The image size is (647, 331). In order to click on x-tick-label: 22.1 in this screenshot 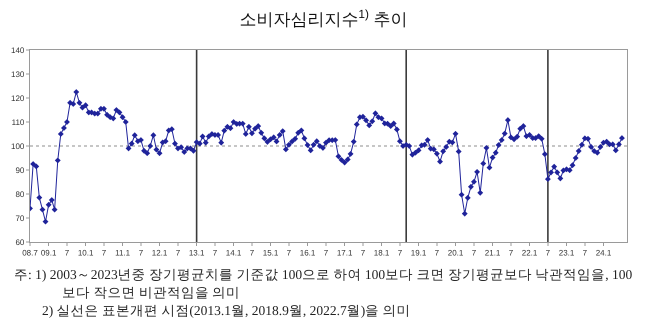, I will do `click(530, 253)`.